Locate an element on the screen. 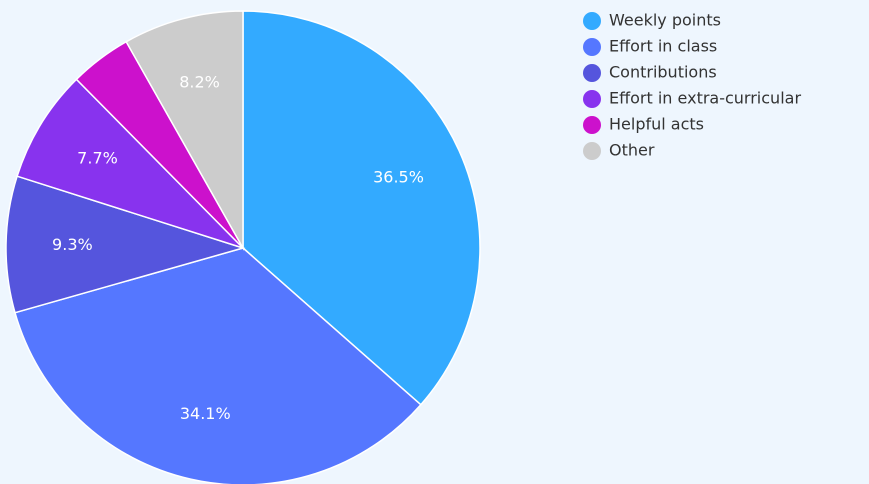  slice-label: 34.1% is located at coordinates (205, 413).